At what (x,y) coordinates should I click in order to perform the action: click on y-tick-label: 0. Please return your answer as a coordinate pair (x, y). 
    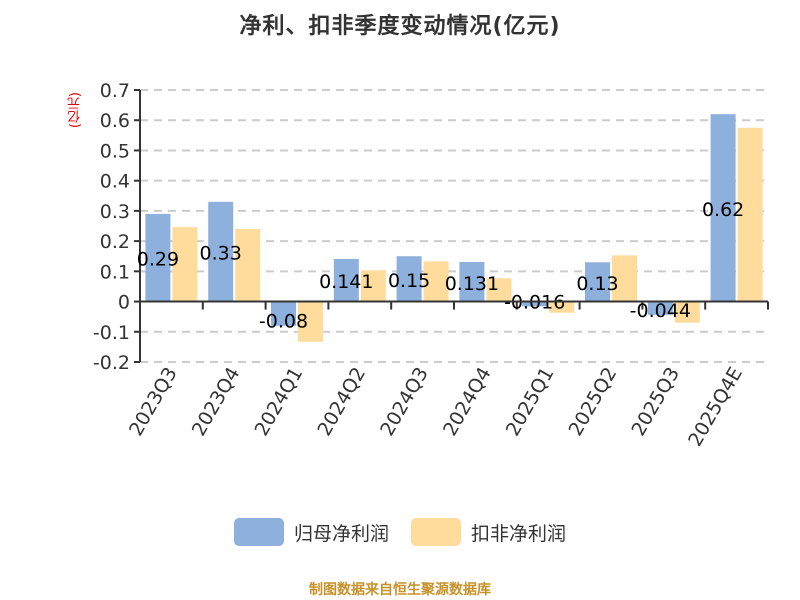
    Looking at the image, I should click on (124, 303).